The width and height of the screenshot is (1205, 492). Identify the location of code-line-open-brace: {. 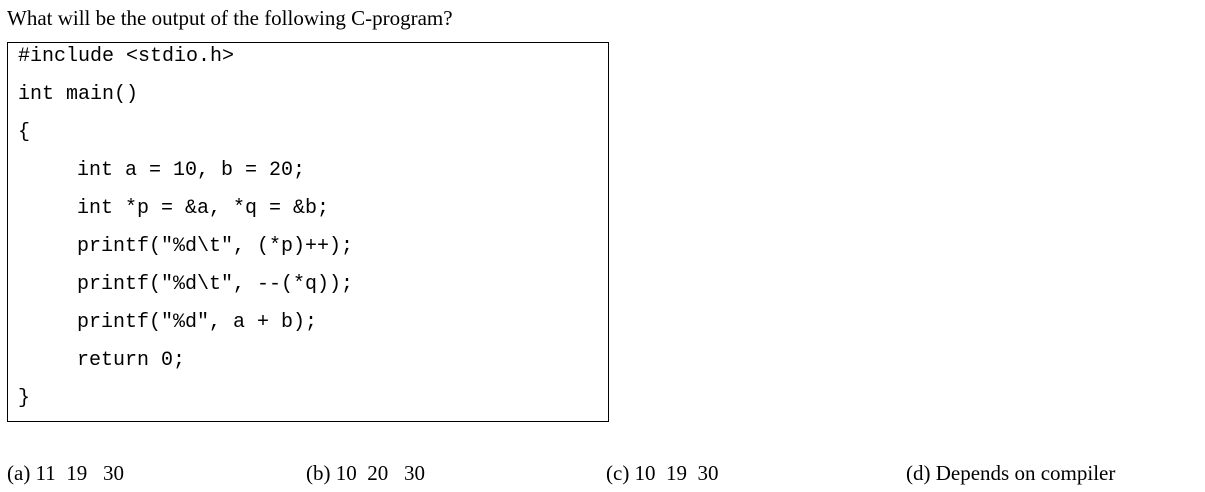
(24, 132).